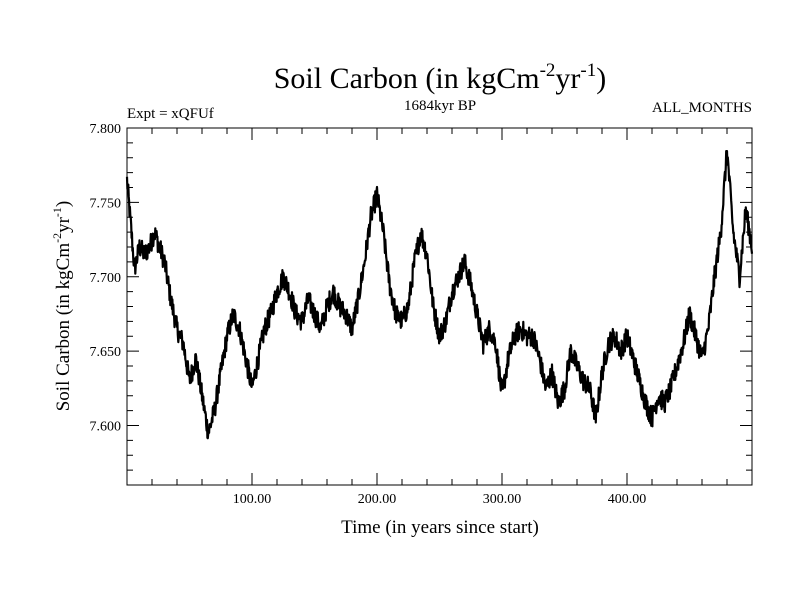  I want to click on chart-title: Soil Carbon (in kgCm-2yr-1), so click(440, 77).